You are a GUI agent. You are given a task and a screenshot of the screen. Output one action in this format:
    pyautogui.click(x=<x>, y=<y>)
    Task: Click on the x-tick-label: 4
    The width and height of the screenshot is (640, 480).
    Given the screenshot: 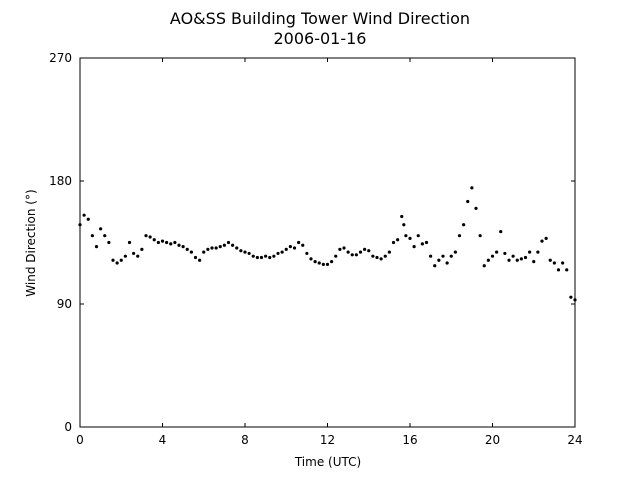 What is the action you would take?
    pyautogui.click(x=163, y=440)
    